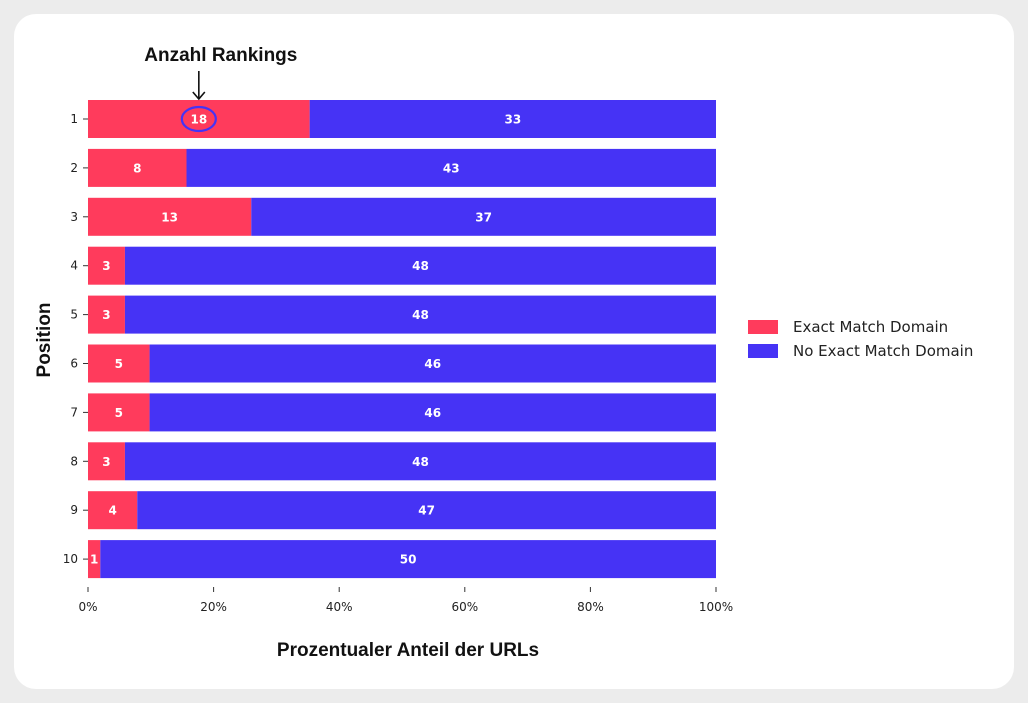 This screenshot has width=1028, height=703. What do you see at coordinates (870, 327) in the screenshot?
I see `legend-label: Exact Match Domain` at bounding box center [870, 327].